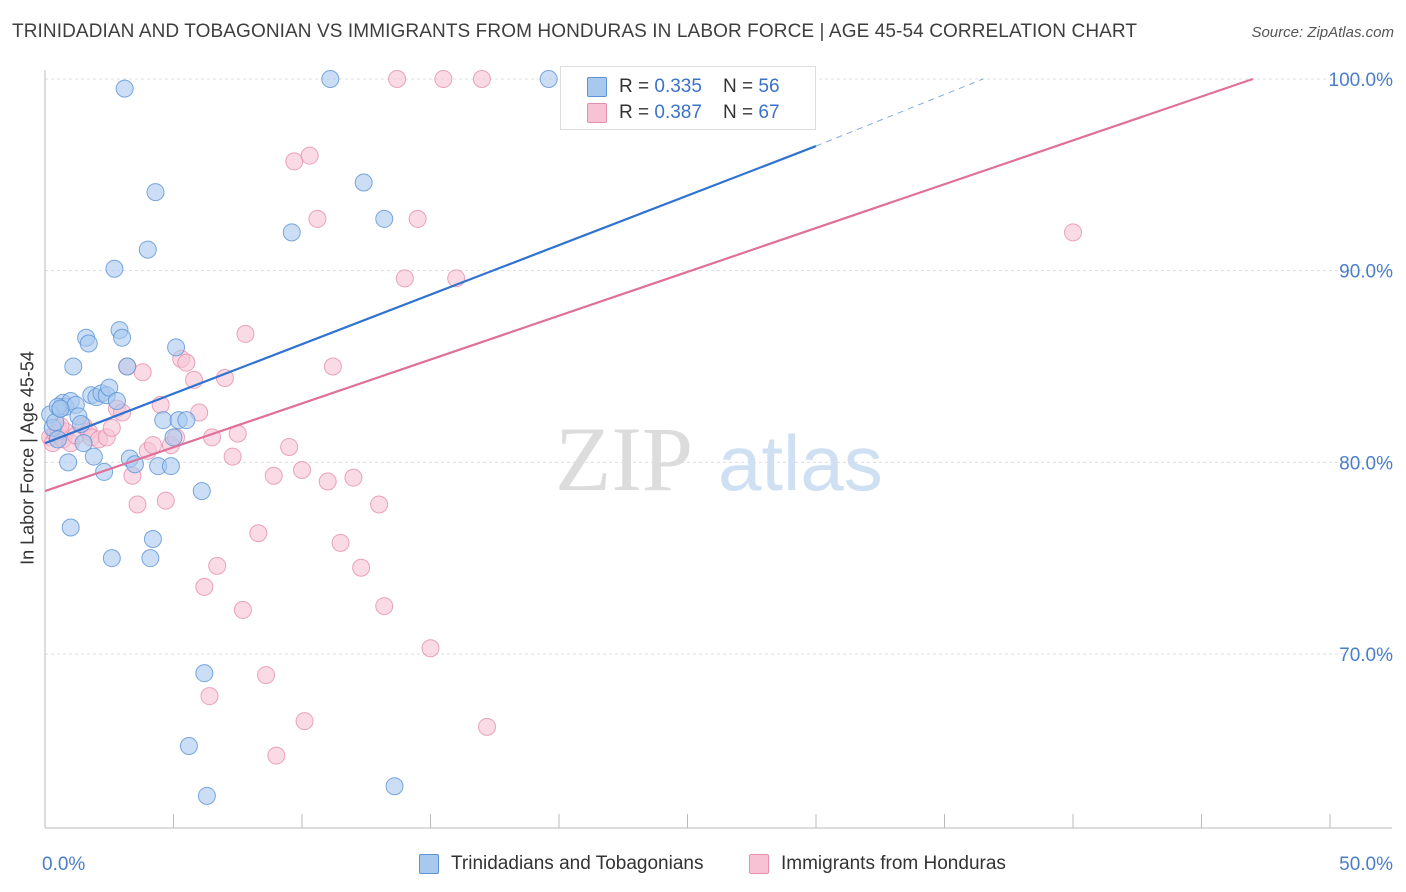 The image size is (1406, 892). What do you see at coordinates (1366, 463) in the screenshot?
I see `y-tick-label-80: 80.0%` at bounding box center [1366, 463].